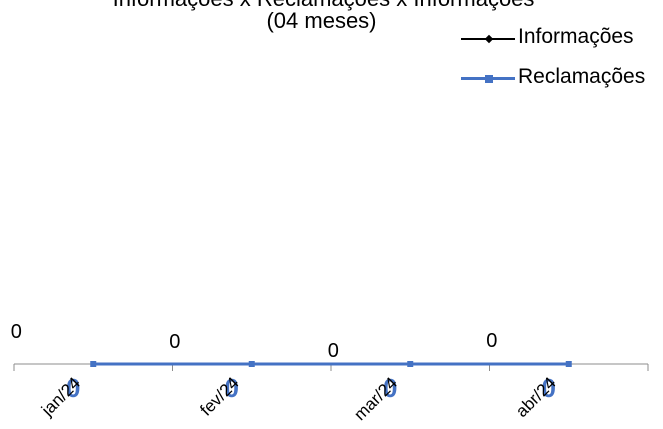 Image resolution: width=663 pixels, height=429 pixels. What do you see at coordinates (576, 36) in the screenshot?
I see `legend-label-informacoes: Informações` at bounding box center [576, 36].